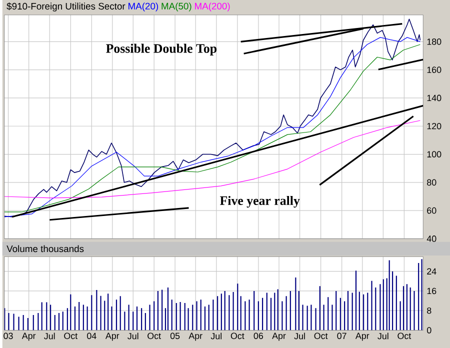  I want to click on x-tick-label: 06, so click(258, 335).